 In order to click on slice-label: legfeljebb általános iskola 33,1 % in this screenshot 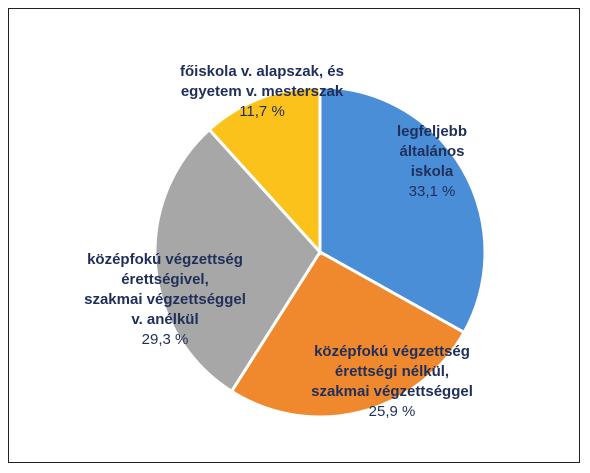, I will do `click(432, 162)`.